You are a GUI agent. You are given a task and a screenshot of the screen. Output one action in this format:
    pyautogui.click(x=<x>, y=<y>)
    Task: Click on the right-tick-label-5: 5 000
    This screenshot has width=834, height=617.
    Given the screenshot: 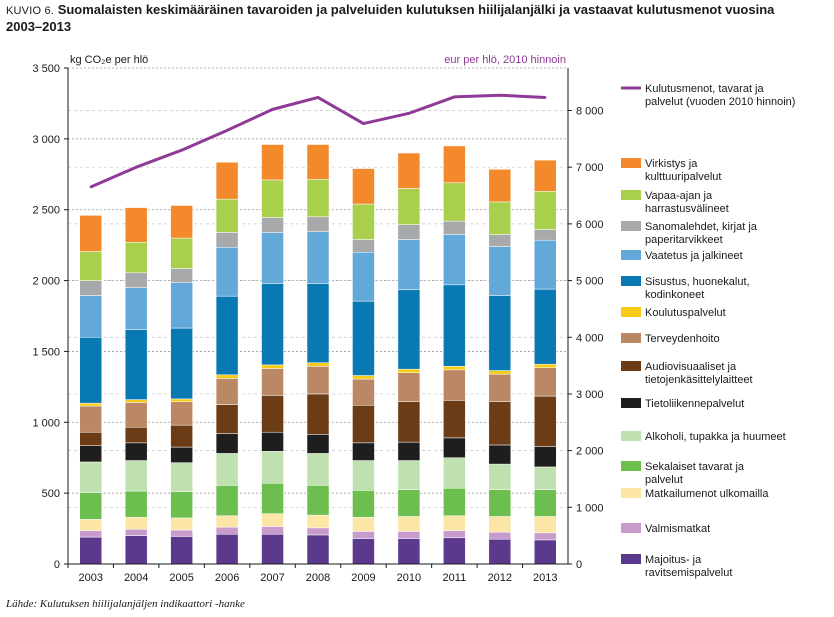 What is the action you would take?
    pyautogui.click(x=590, y=282)
    